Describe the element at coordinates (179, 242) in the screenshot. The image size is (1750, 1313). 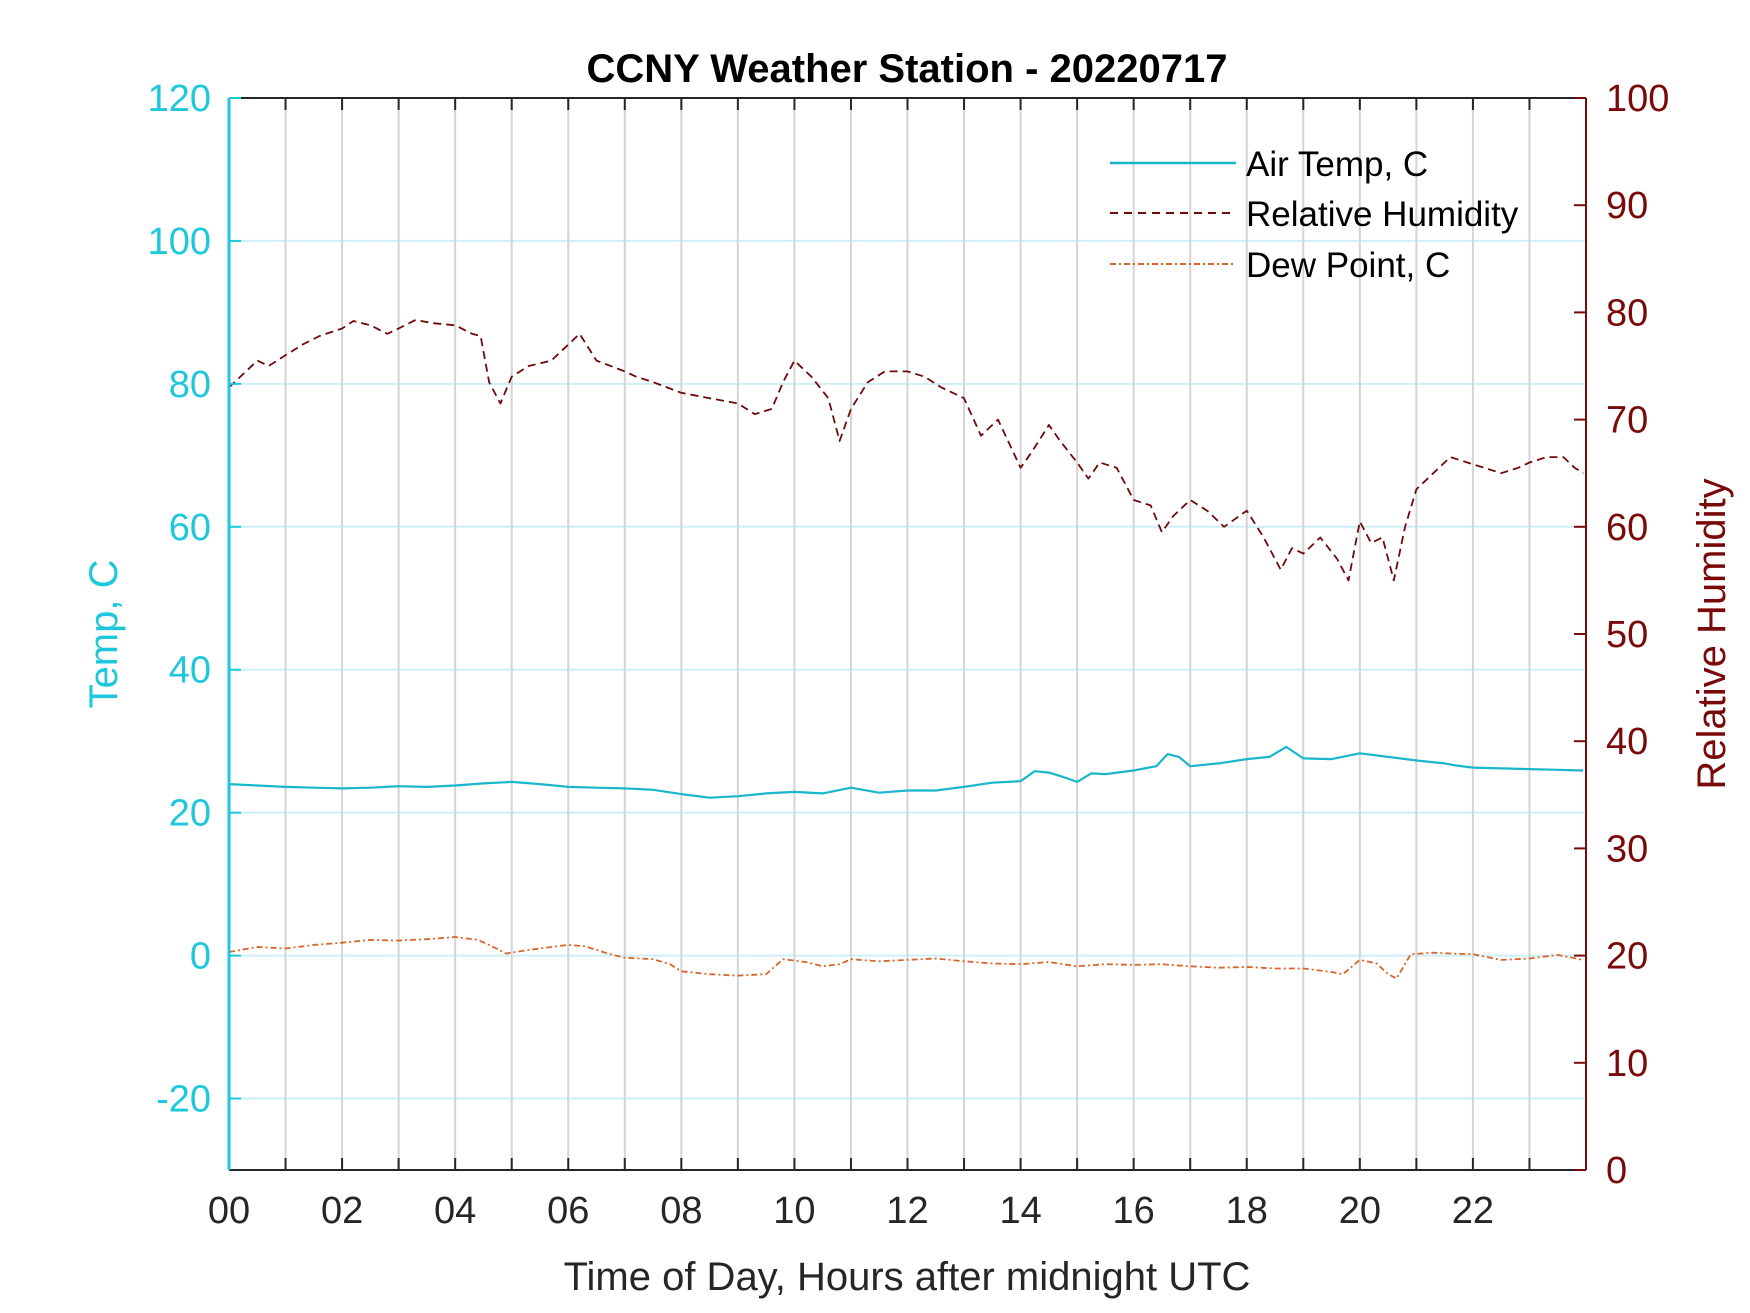
I see `y-left-tick-label: 100` at that location.